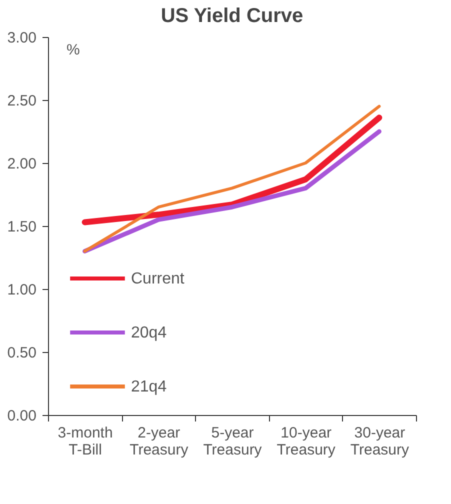 This screenshot has height=504, width=451. What do you see at coordinates (232, 441) in the screenshot?
I see `x-tick-label: 5-year Treasury` at bounding box center [232, 441].